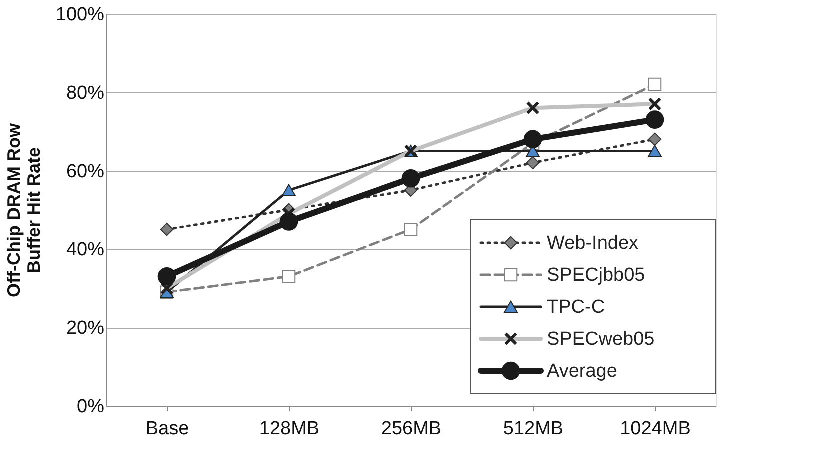 Image resolution: width=823 pixels, height=462 pixels. Describe the element at coordinates (168, 429) in the screenshot. I see `x-tick-label: Base` at that location.